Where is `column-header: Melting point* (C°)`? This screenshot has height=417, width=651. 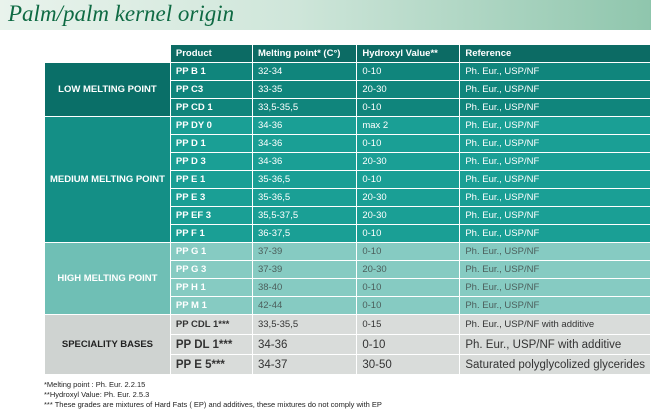 column-header: Melting point* (C°) is located at coordinates (304, 53).